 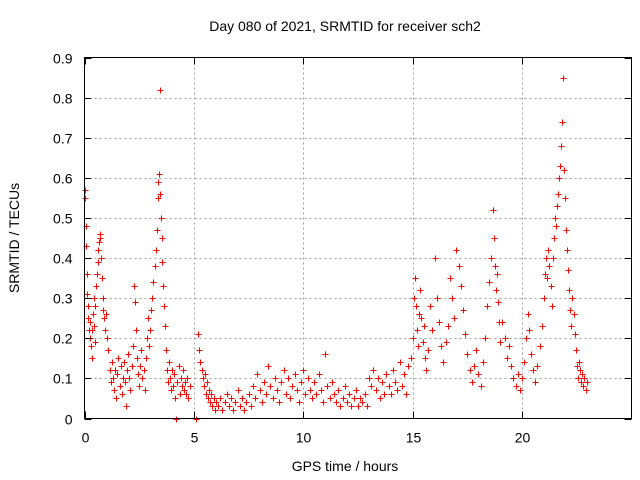 What do you see at coordinates (63, 379) in the screenshot?
I see `y-tick-label: 0.1` at bounding box center [63, 379].